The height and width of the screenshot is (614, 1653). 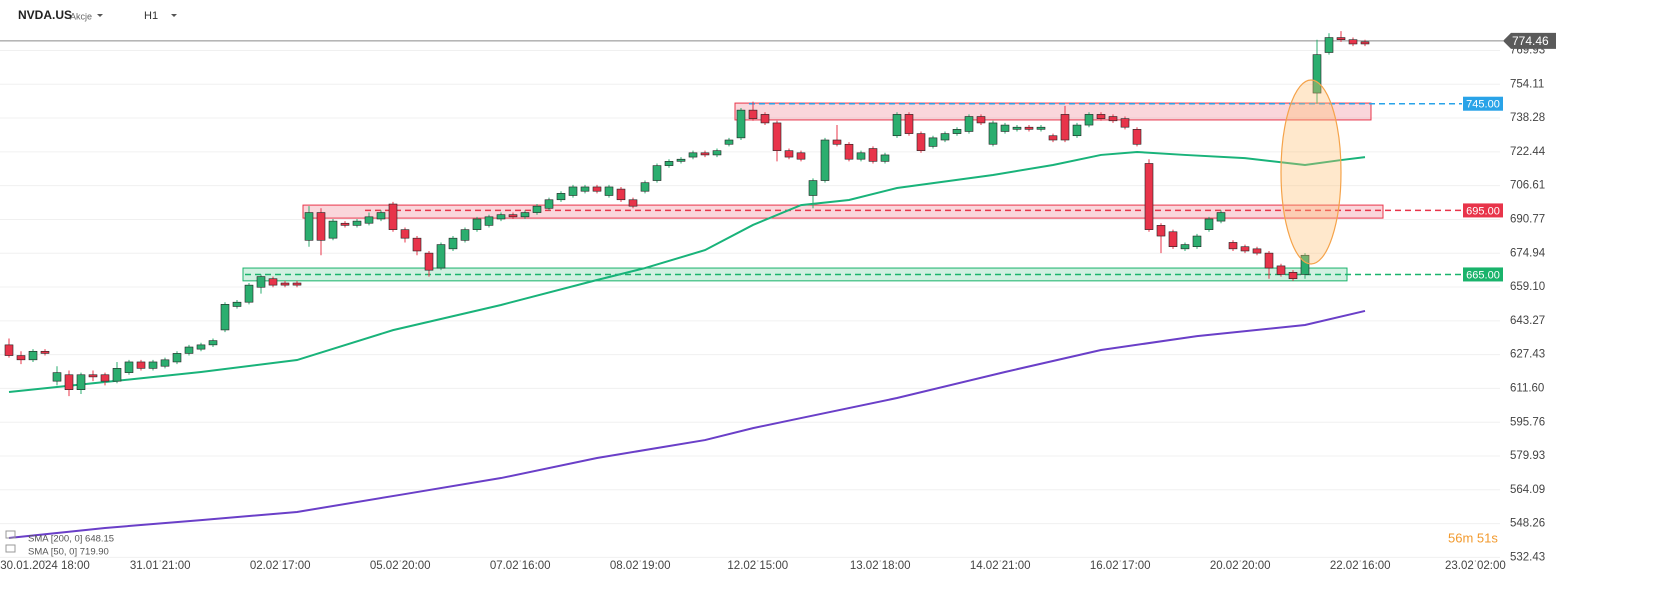 I want to click on y-tick-label: 611.60, so click(x=1527, y=388).